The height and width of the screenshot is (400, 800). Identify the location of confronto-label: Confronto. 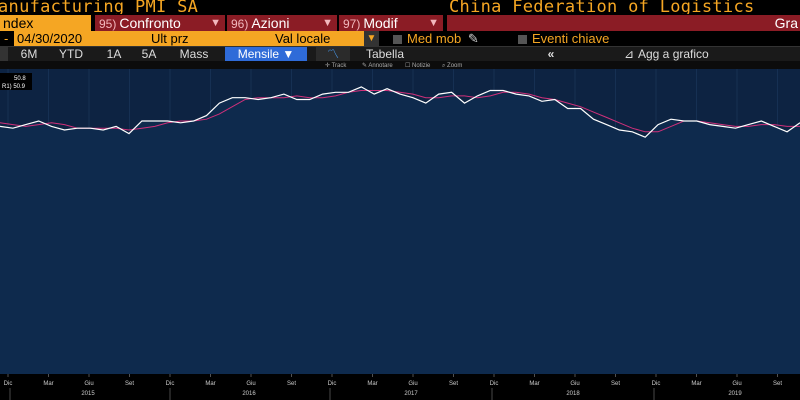
(150, 23).